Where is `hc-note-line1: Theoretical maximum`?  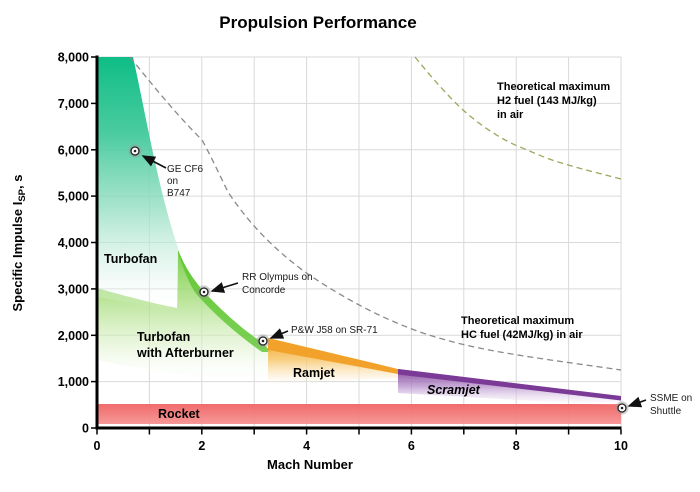 hc-note-line1: Theoretical maximum is located at coordinates (517, 321).